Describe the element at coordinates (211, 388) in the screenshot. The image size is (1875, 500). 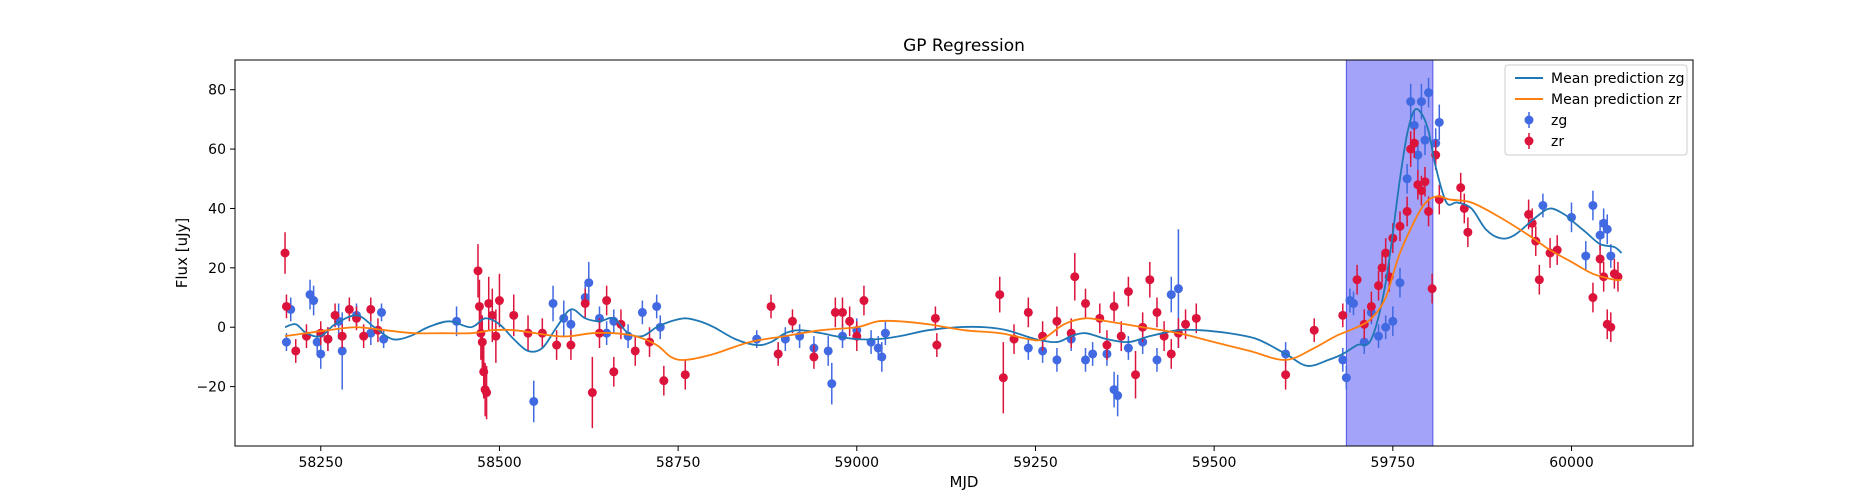
I see `y-tick-label: −20` at that location.